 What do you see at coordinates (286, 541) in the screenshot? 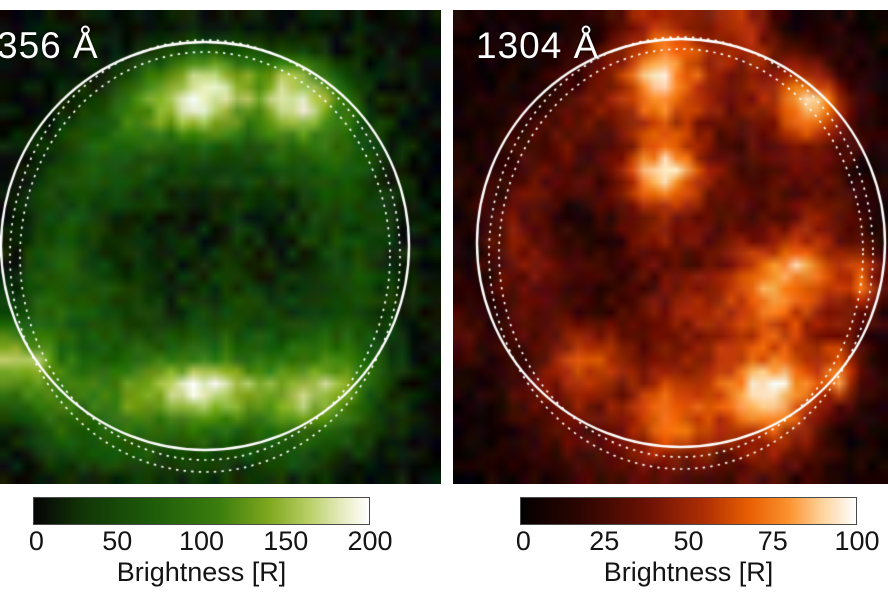
I see `tick-label: 150` at bounding box center [286, 541].